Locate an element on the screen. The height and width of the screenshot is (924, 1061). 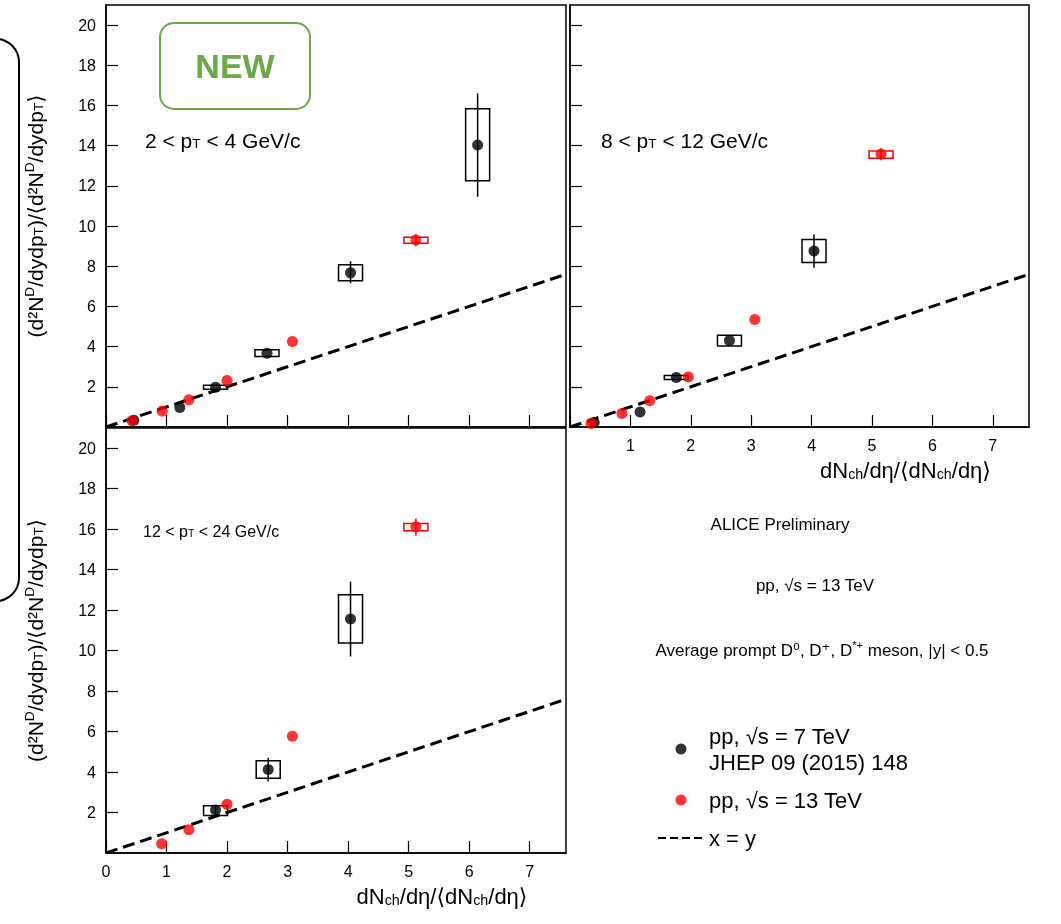
text: pp, √s = 13 TeV is located at coordinates (815, 585).